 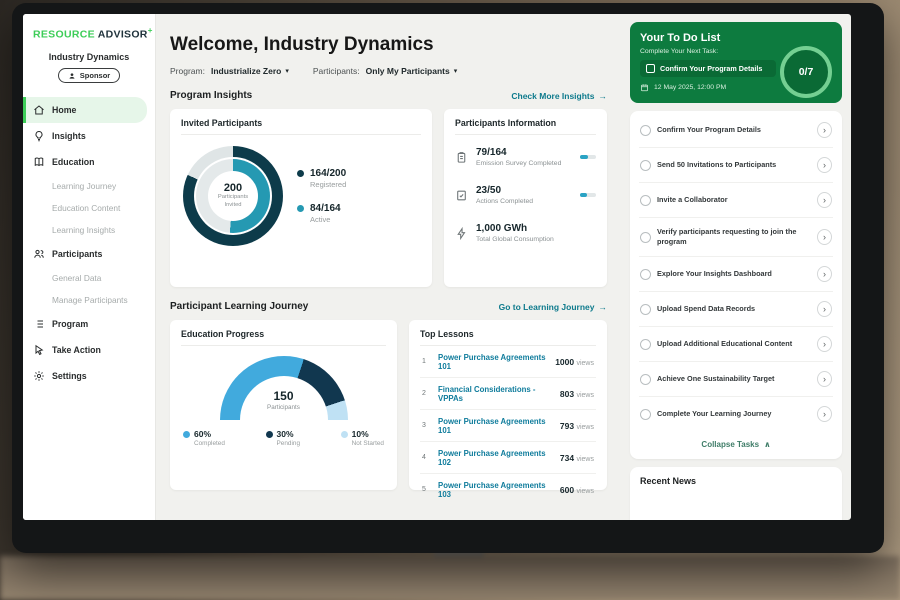 What do you see at coordinates (321, 213) in the screenshot?
I see `legend-active: 84/164 Active` at bounding box center [321, 213].